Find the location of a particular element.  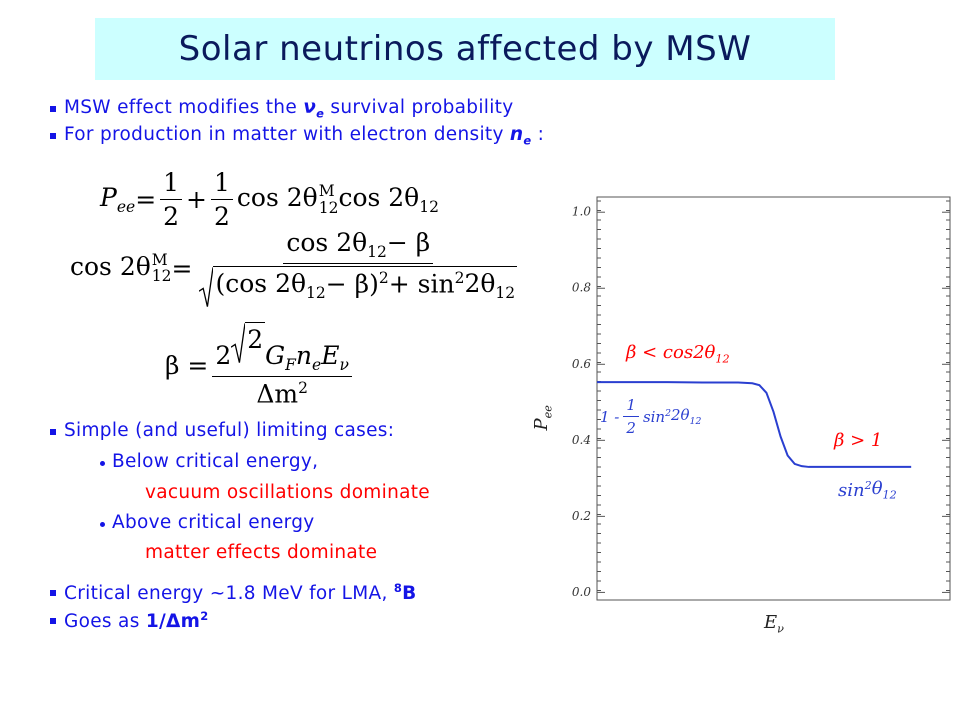

run-text: B is located at coordinates (409, 594).